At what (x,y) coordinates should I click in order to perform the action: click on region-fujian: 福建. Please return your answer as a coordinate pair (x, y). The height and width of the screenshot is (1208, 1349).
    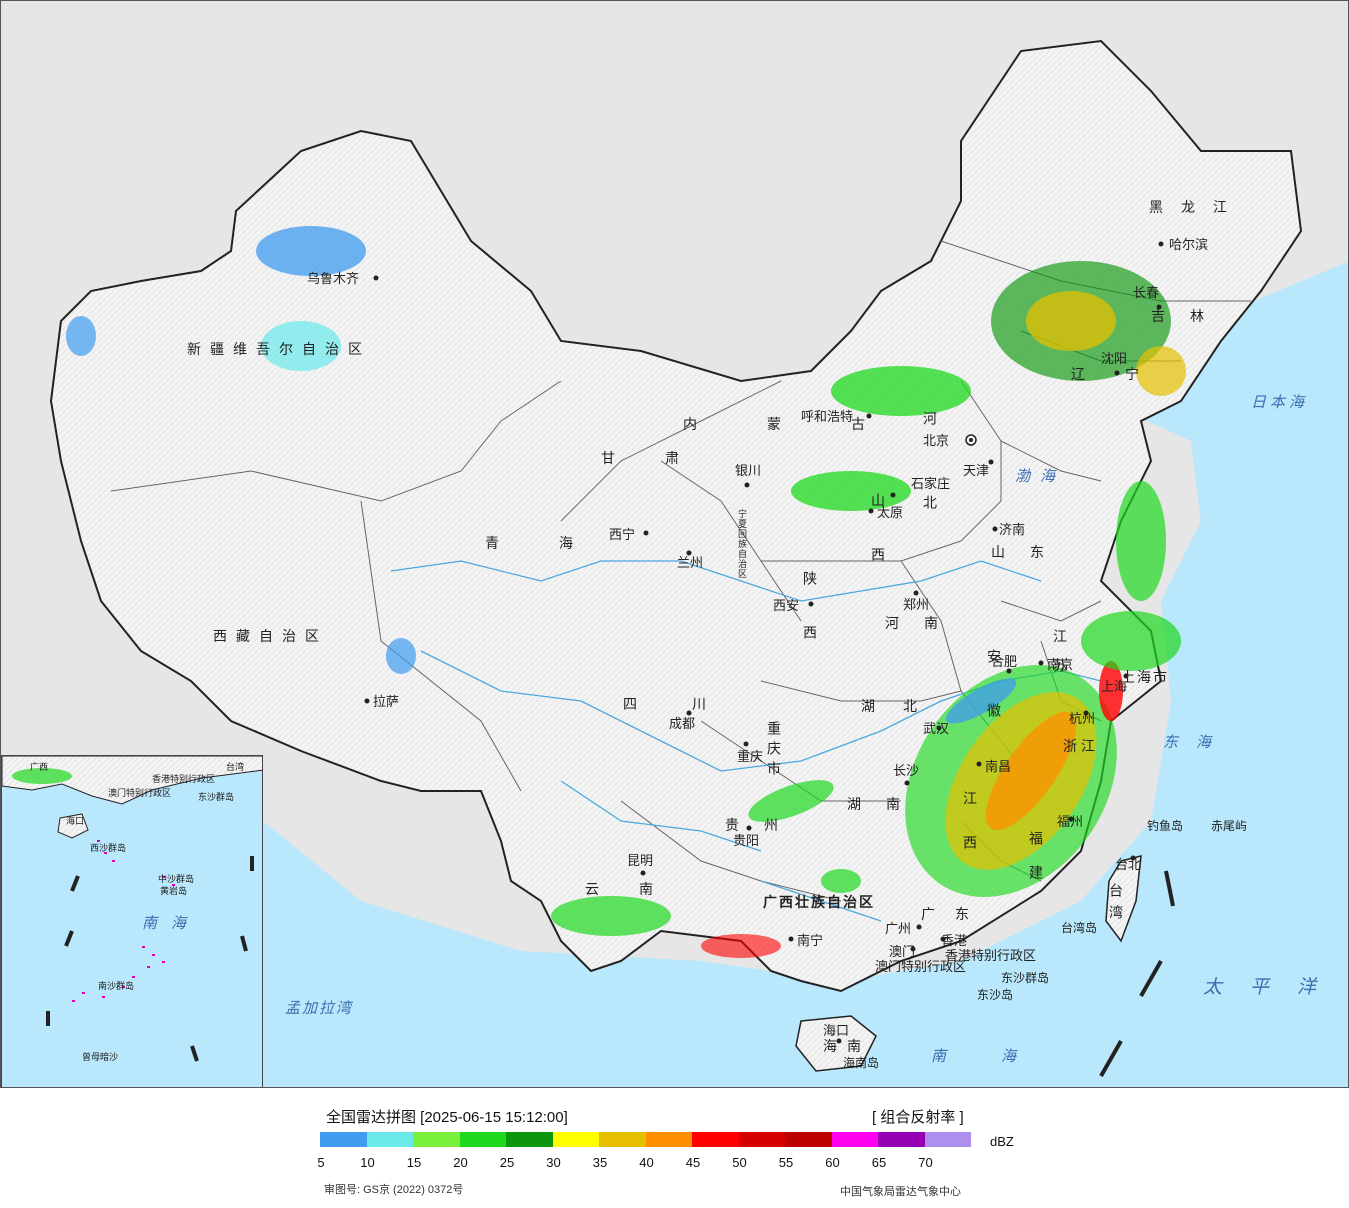
    Looking at the image, I should click on (1035, 865).